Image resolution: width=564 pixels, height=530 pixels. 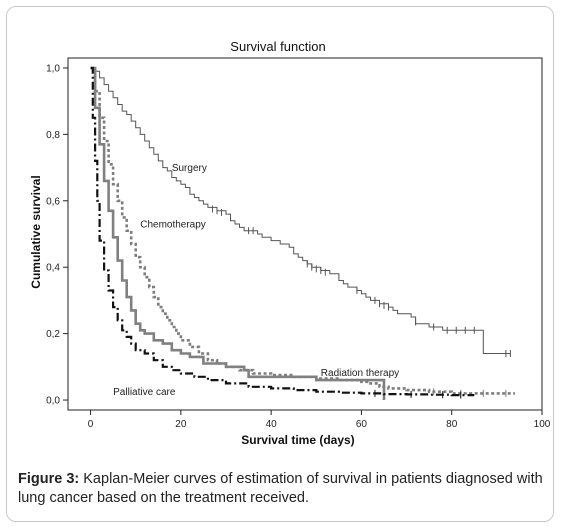 What do you see at coordinates (53, 334) in the screenshot?
I see `y-tick-label-1: 0,2` at bounding box center [53, 334].